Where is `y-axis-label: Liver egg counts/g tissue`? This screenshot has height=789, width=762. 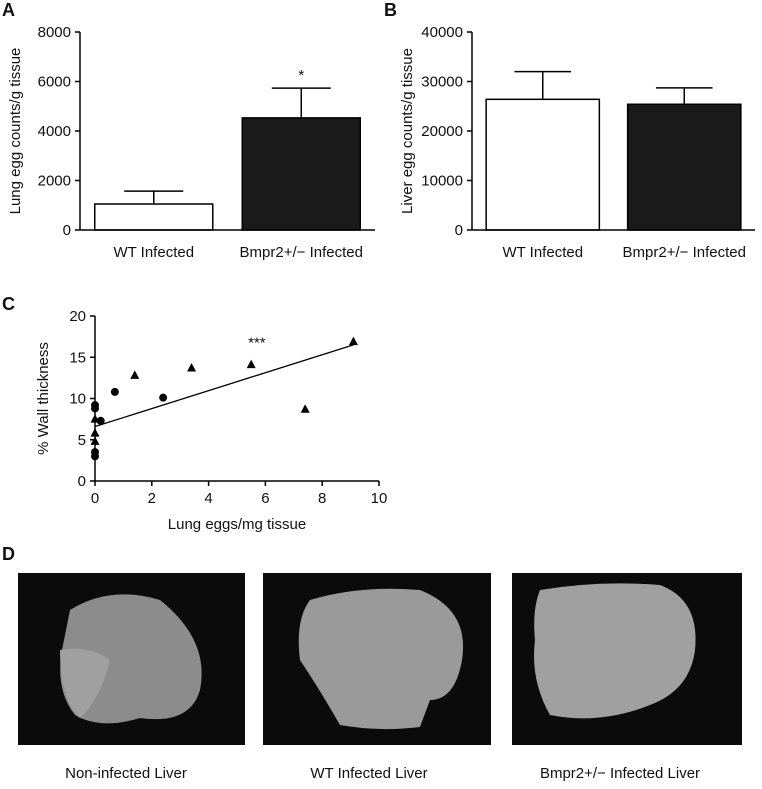
y-axis-label: Liver egg counts/g tissue is located at coordinates (407, 131).